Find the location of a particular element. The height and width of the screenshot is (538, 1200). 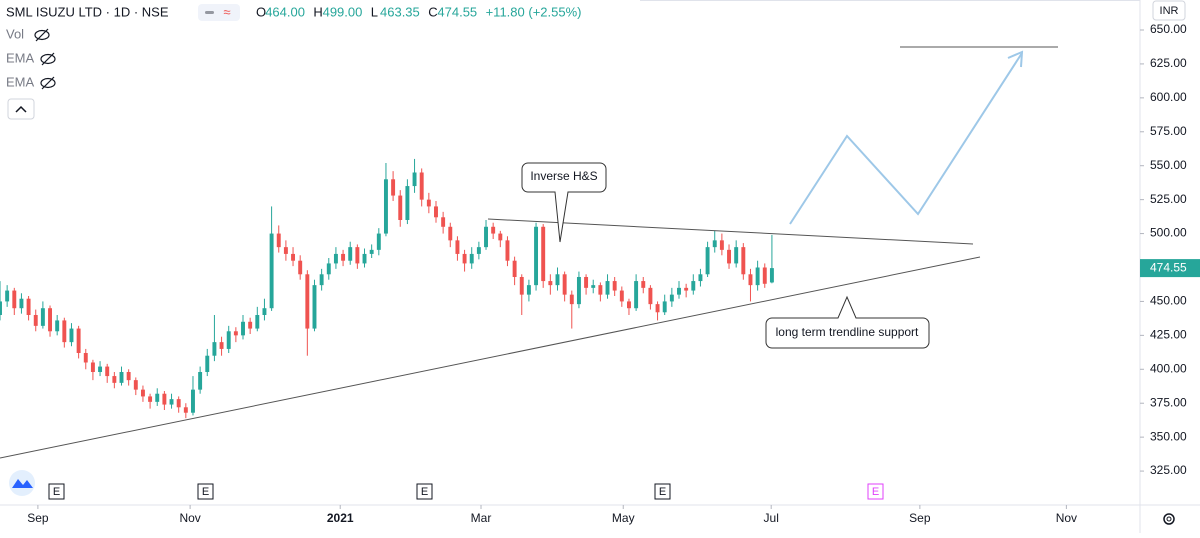

y-tick-label: 625.00 is located at coordinates (1168, 63).